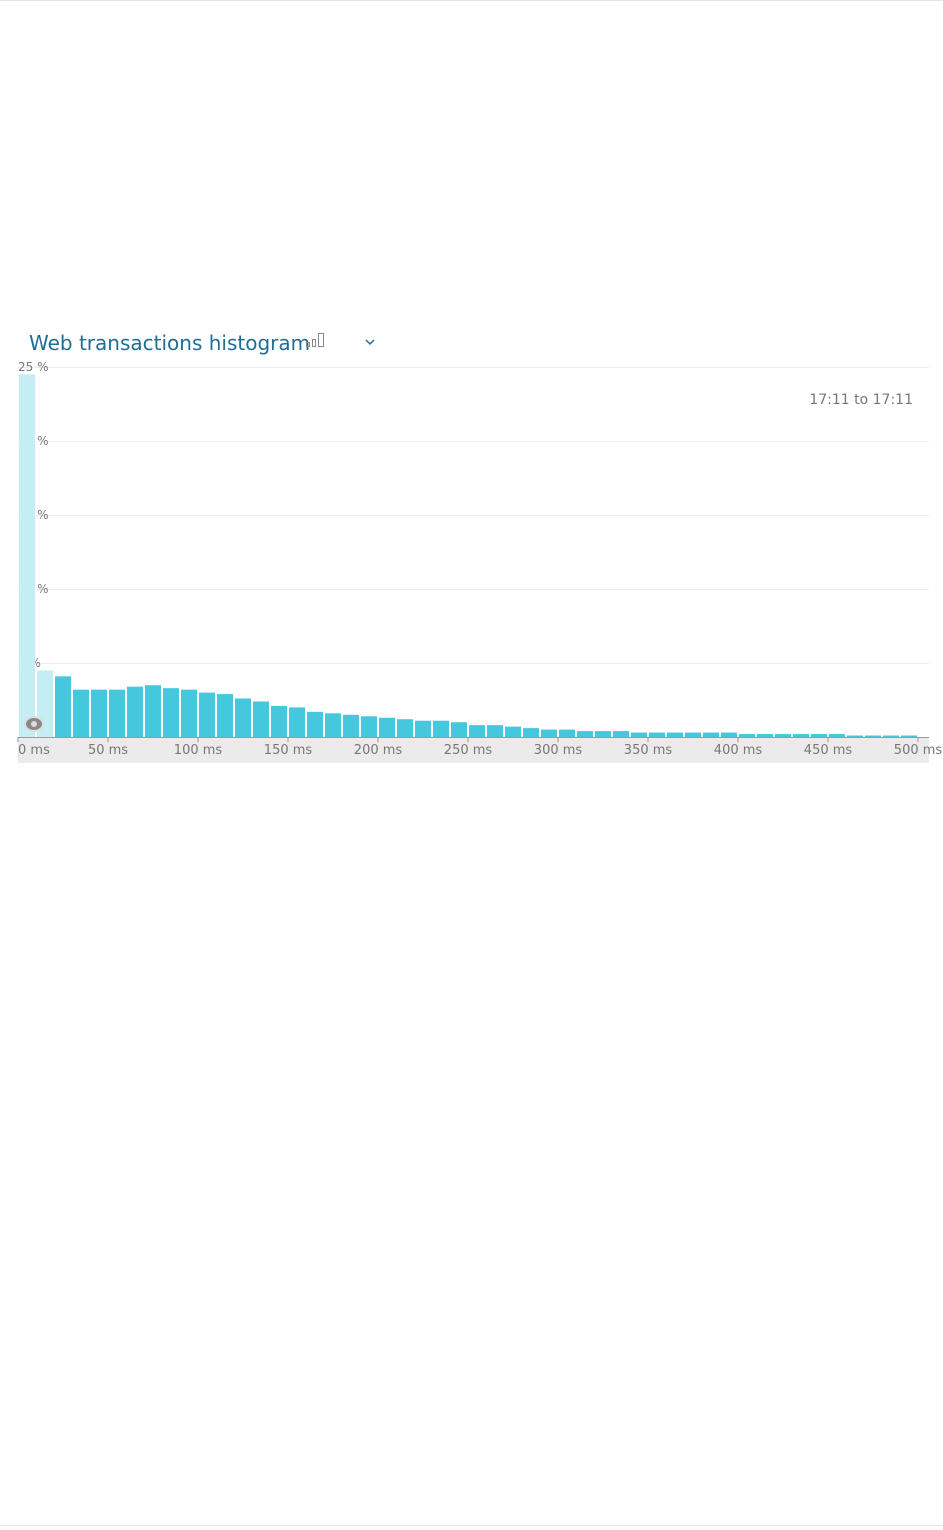 This screenshot has width=943, height=1530. Describe the element at coordinates (558, 750) in the screenshot. I see `x-tick-label: 300 ms` at that location.